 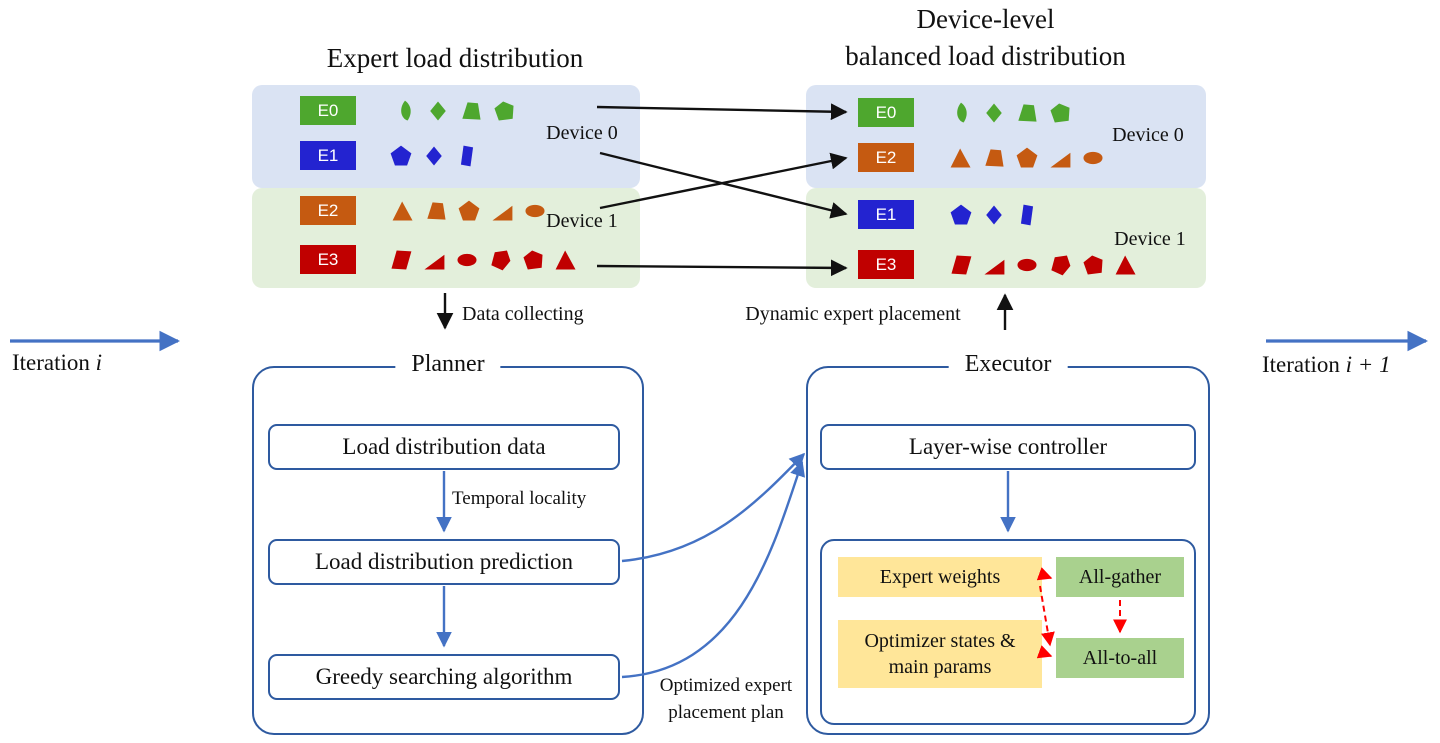 I want to click on token-shapes-right-e2, so click(x=1027, y=157).